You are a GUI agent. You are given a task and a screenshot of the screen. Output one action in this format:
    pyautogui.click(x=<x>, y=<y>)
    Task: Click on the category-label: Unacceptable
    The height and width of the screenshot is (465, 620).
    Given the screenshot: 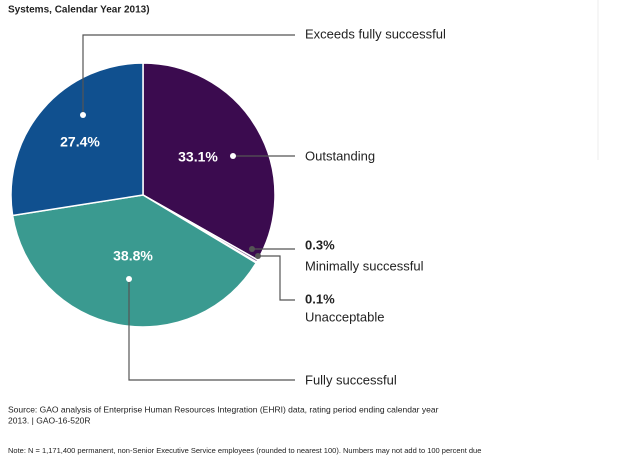 What is the action you would take?
    pyautogui.click(x=345, y=316)
    